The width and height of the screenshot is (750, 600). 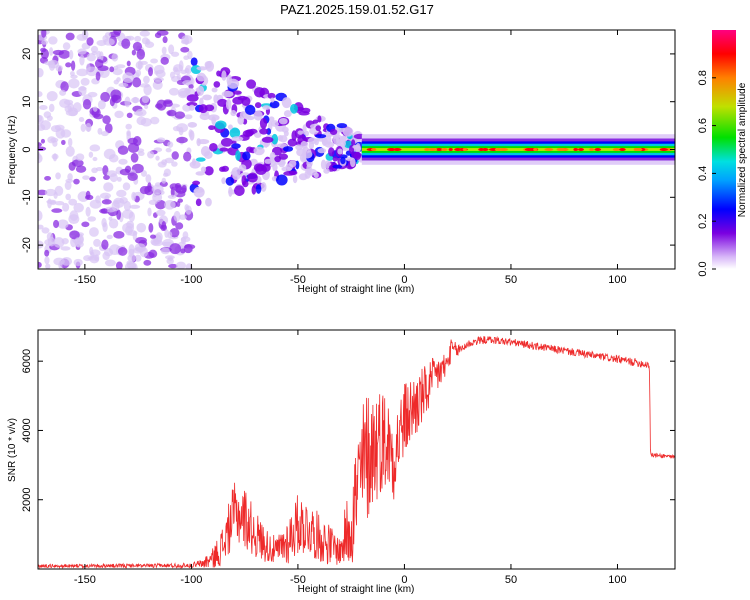 I want to click on x-tick-label: 100, so click(x=617, y=580).